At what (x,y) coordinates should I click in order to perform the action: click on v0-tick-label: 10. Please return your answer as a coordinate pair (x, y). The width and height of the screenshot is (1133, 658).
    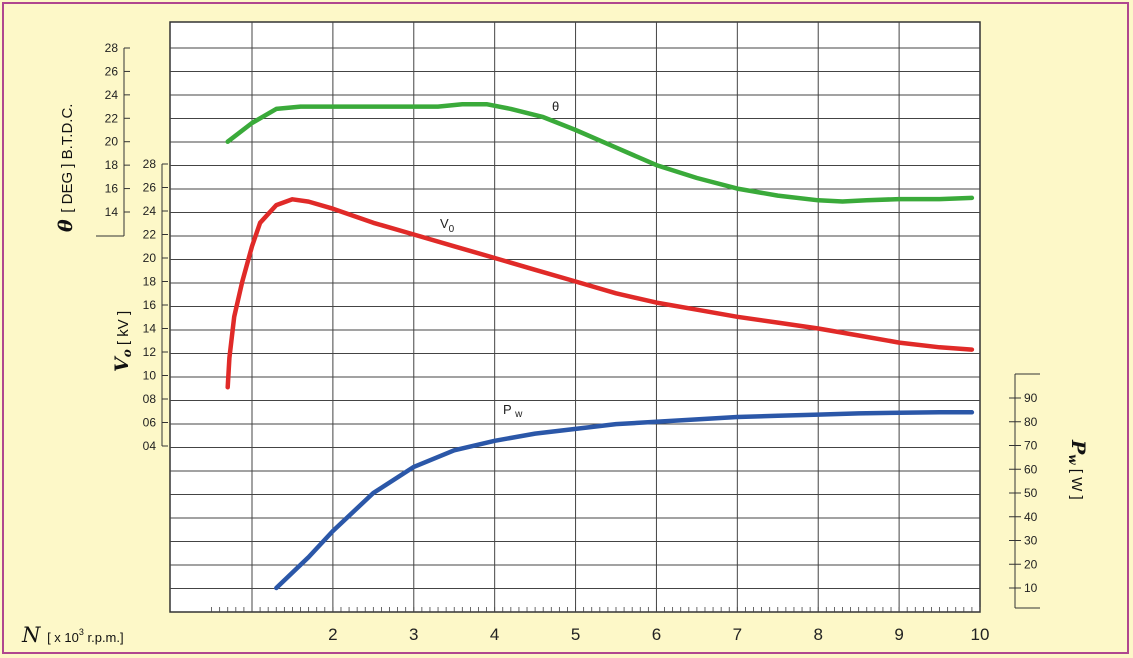
    Looking at the image, I should click on (150, 376).